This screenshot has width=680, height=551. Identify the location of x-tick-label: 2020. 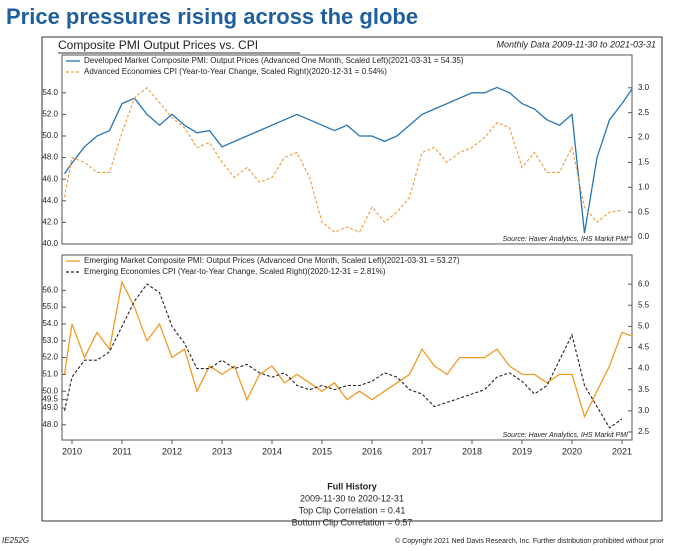
(572, 451).